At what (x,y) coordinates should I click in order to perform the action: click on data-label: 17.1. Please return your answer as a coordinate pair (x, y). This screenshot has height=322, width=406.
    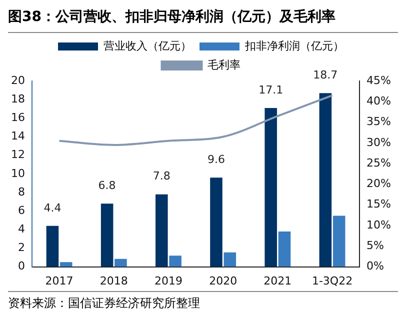
    Looking at the image, I should click on (271, 89).